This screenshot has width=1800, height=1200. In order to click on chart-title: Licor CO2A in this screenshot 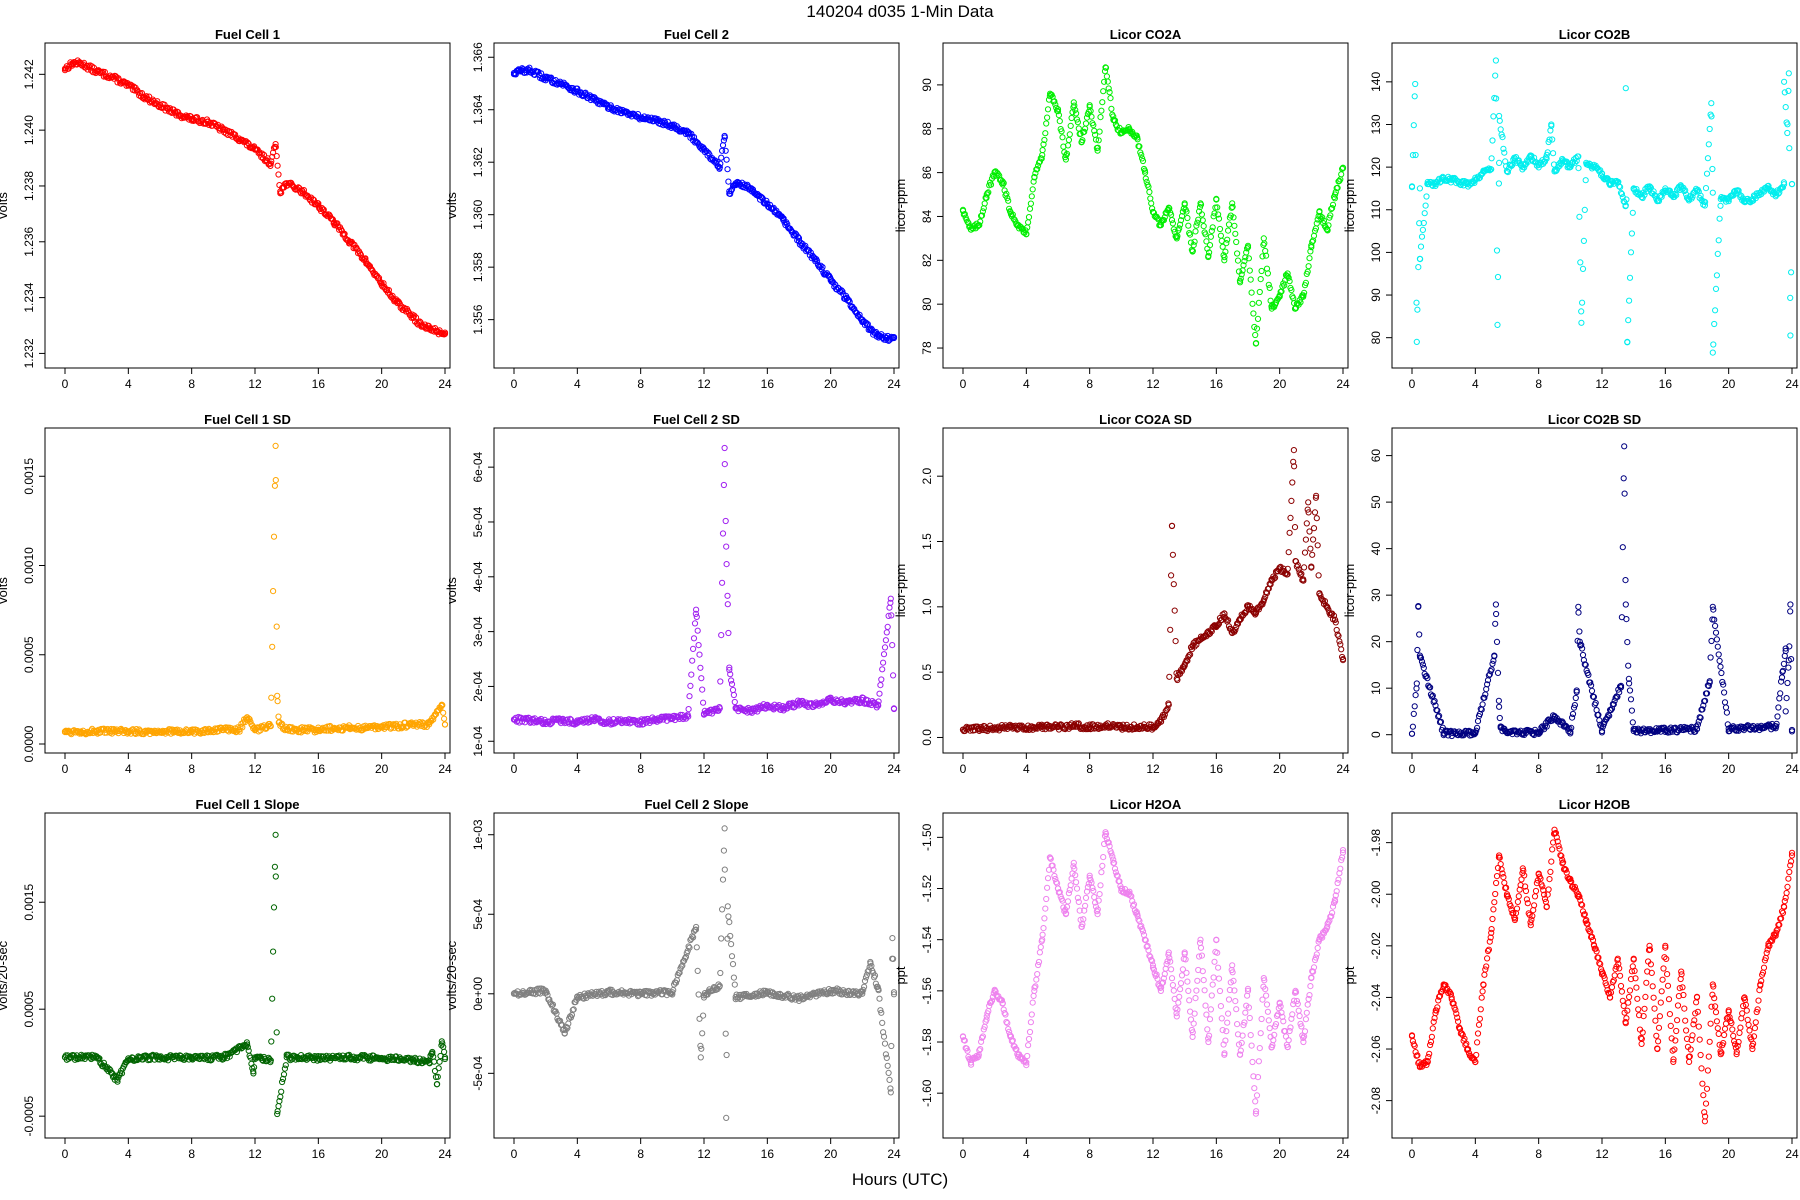, I will do `click(1146, 34)`.